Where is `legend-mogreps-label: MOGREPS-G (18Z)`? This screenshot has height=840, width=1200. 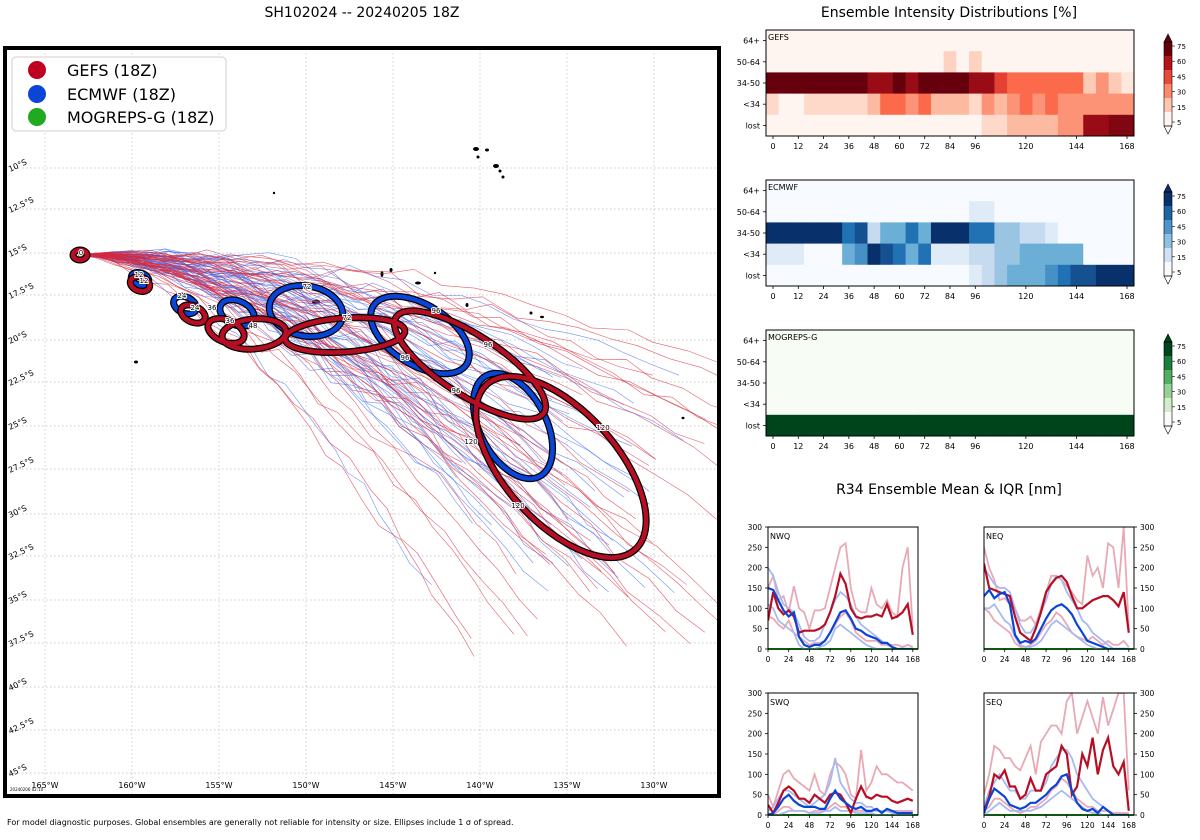
legend-mogreps-label: MOGREPS-G (18Z) is located at coordinates (140, 117).